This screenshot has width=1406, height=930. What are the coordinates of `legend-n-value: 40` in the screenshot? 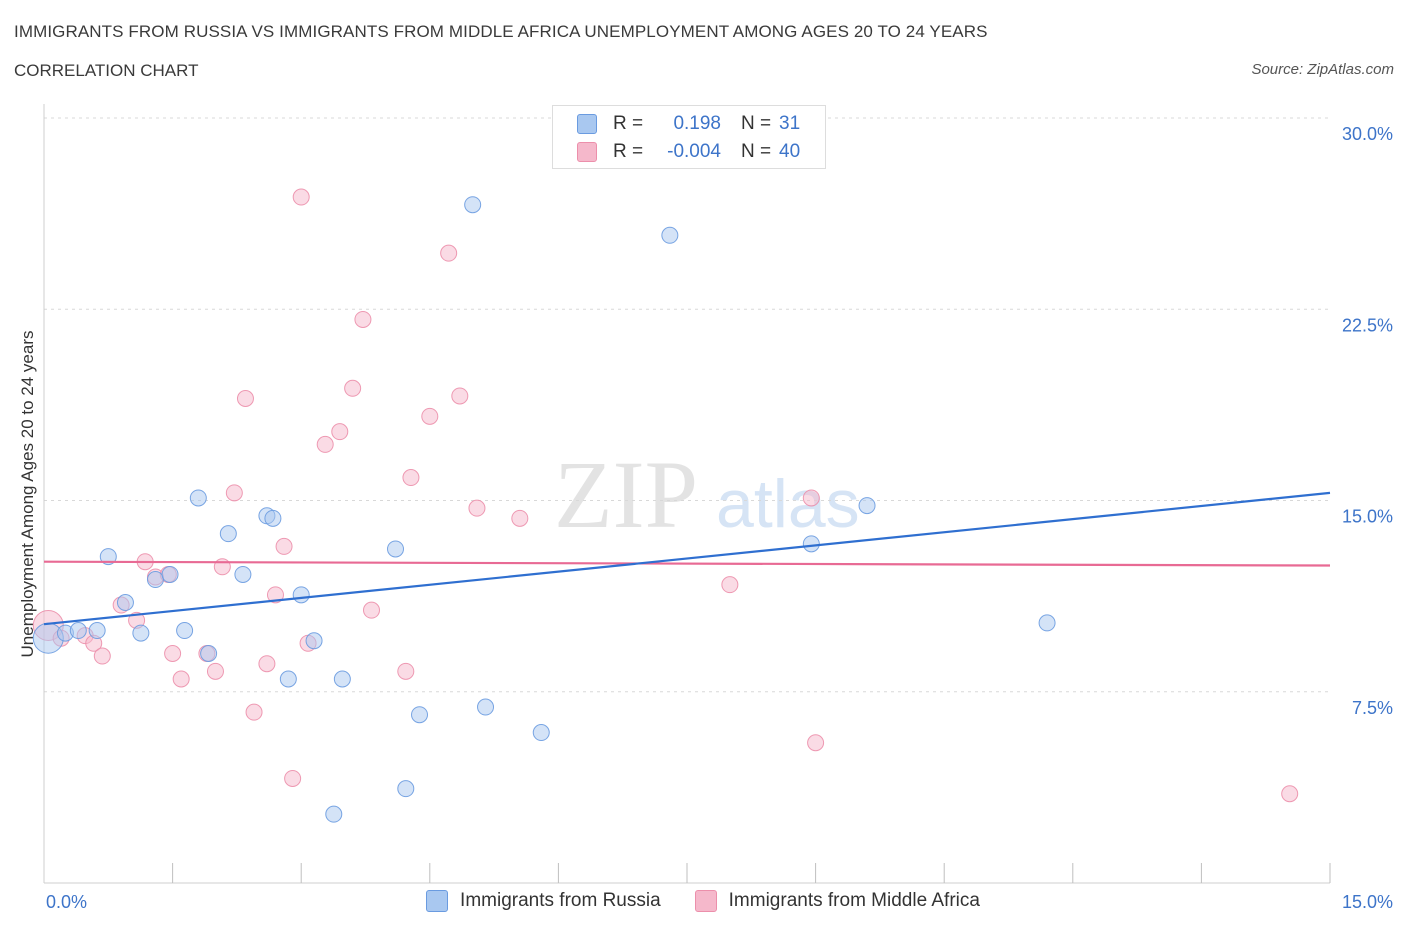 It's located at (790, 151).